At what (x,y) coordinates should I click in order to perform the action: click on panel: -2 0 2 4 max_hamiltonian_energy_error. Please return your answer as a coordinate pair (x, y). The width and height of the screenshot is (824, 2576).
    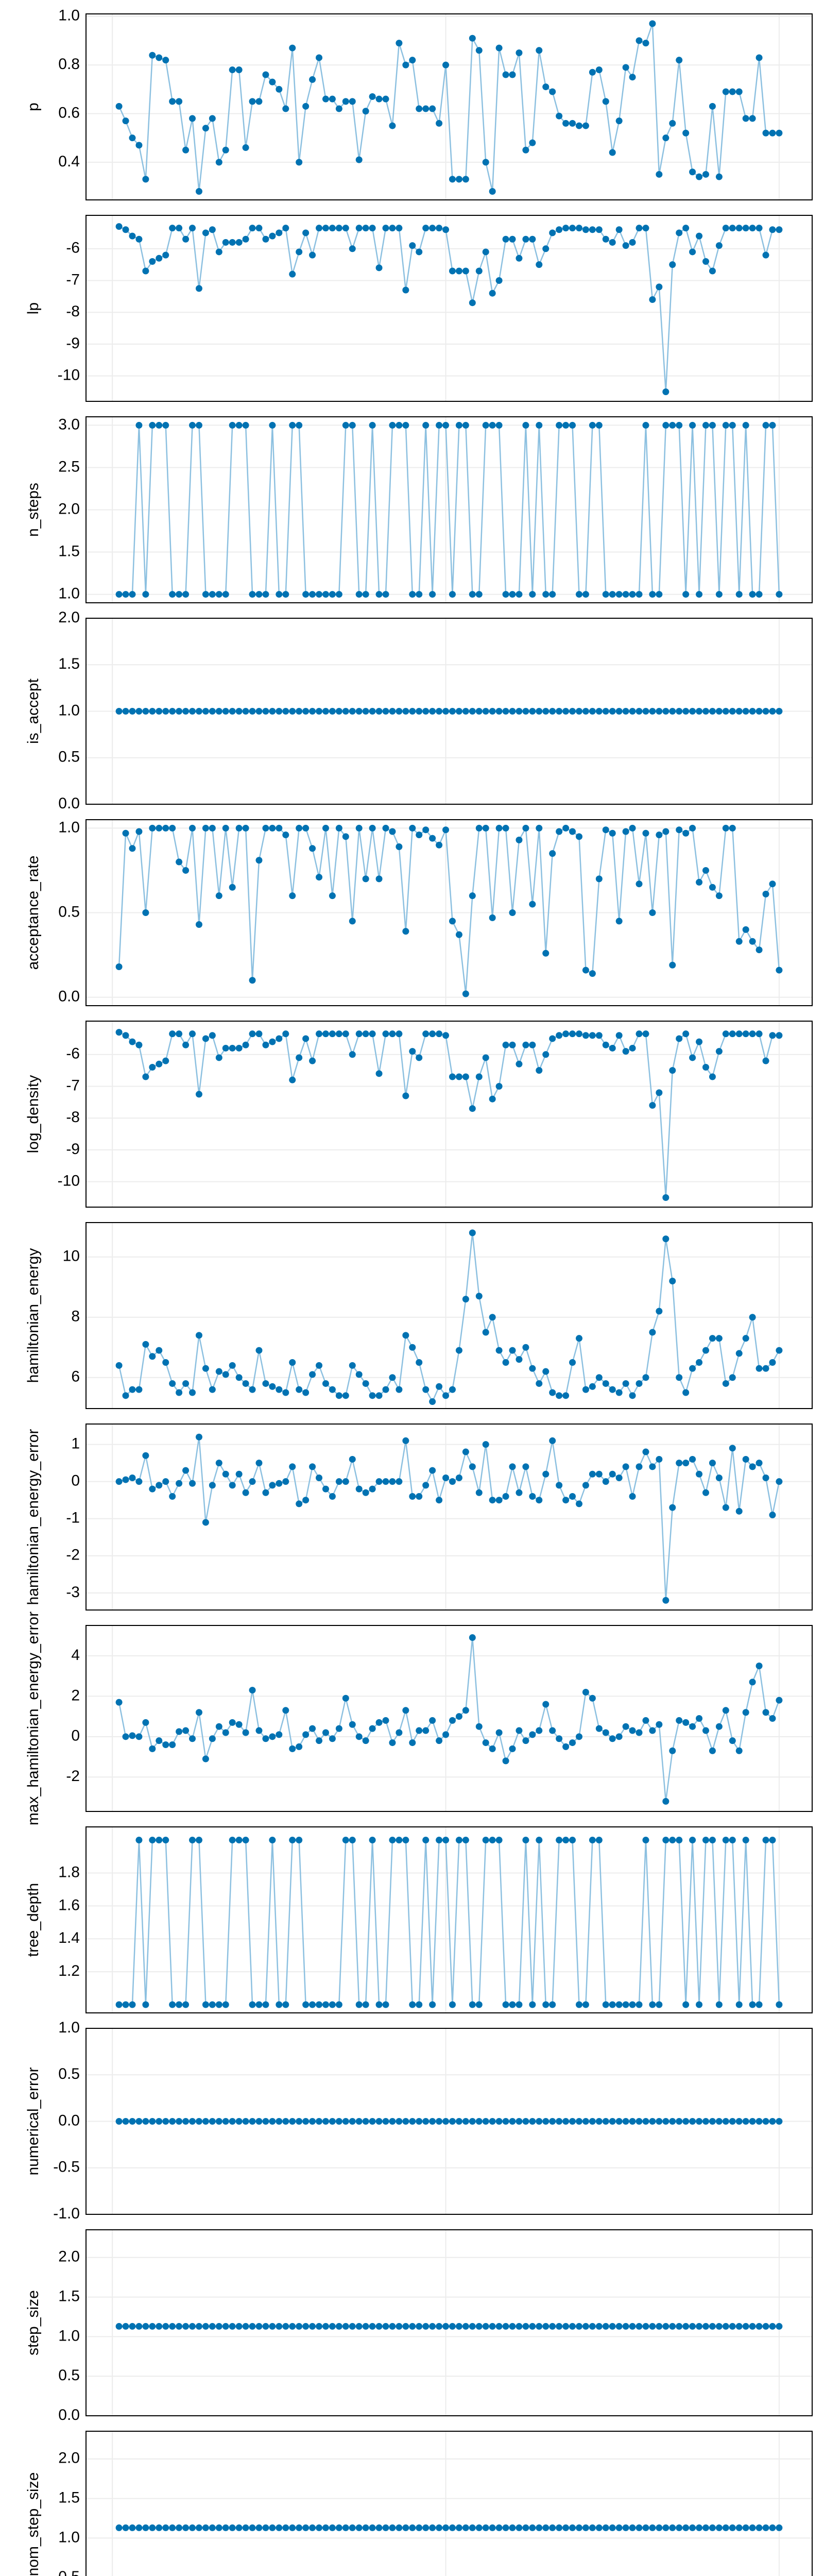
    Looking at the image, I should click on (419, 1718).